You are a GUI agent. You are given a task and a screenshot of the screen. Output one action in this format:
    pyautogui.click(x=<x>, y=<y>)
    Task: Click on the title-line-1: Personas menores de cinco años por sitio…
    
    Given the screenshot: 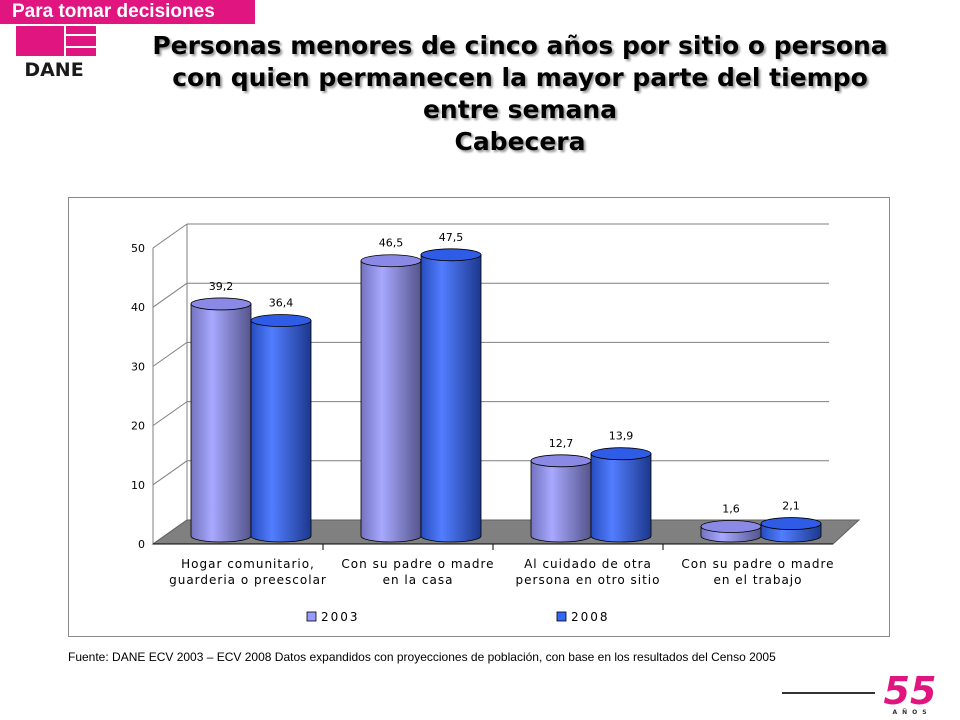 What is the action you would take?
    pyautogui.click(x=520, y=45)
    